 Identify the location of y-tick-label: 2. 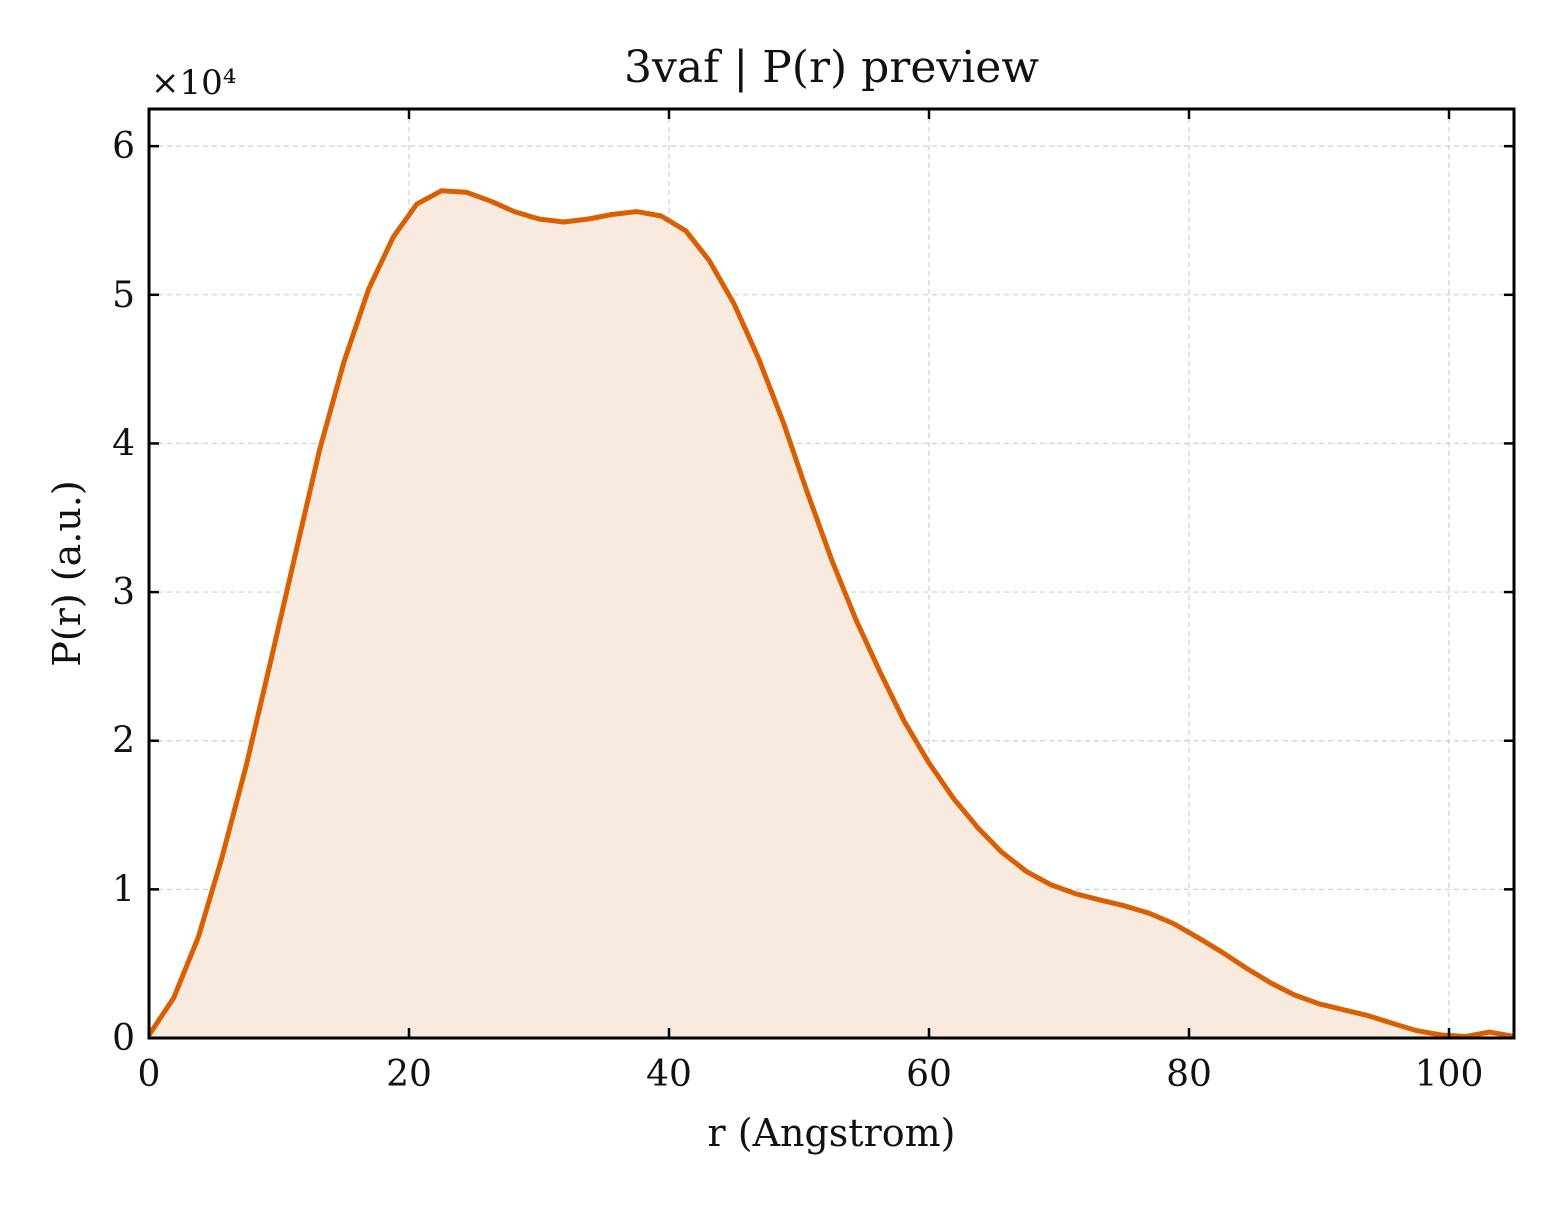
(123, 741).